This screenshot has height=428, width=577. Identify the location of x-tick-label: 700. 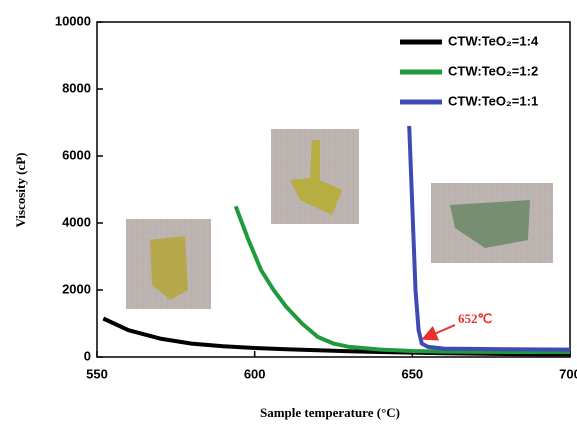
(568, 373).